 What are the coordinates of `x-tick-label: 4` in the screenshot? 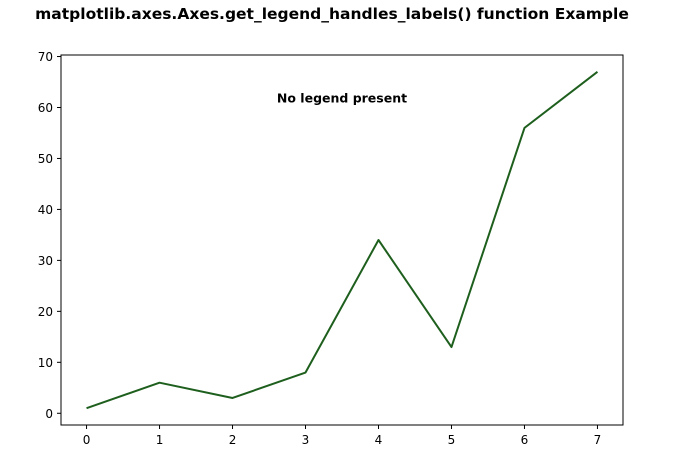 It's located at (379, 440).